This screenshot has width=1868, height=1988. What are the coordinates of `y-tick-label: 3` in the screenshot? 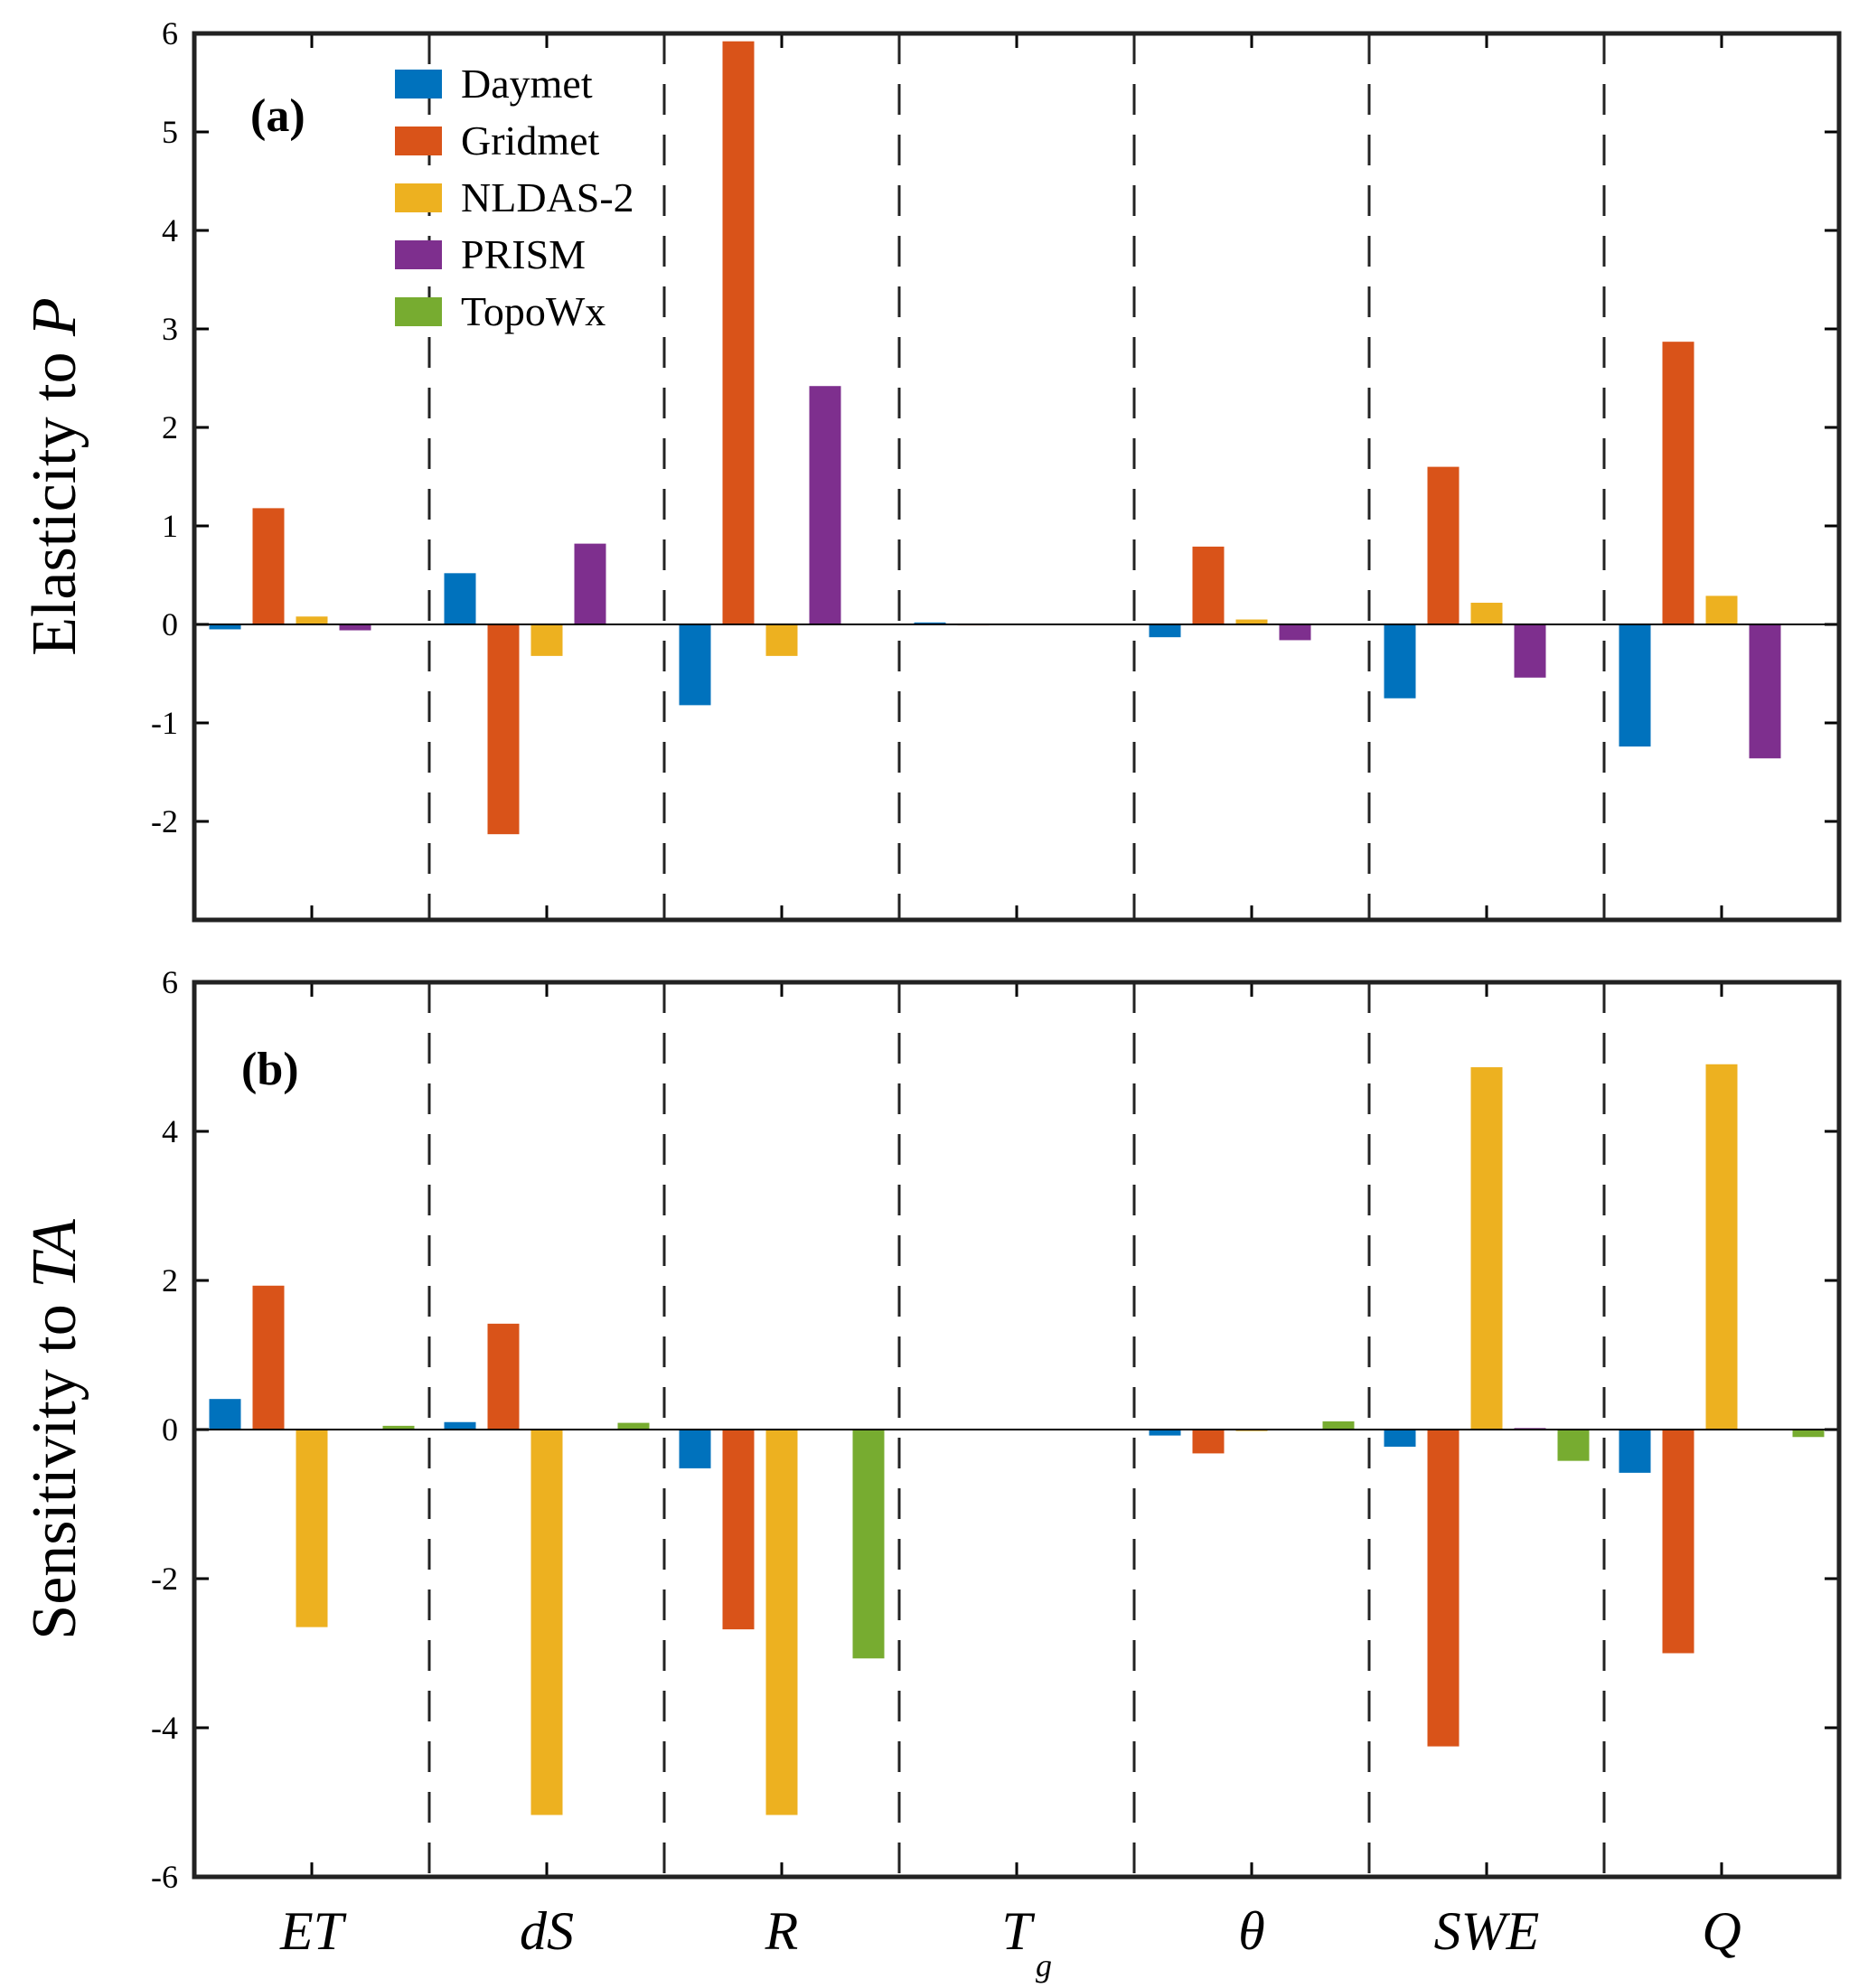 It's located at (170, 329).